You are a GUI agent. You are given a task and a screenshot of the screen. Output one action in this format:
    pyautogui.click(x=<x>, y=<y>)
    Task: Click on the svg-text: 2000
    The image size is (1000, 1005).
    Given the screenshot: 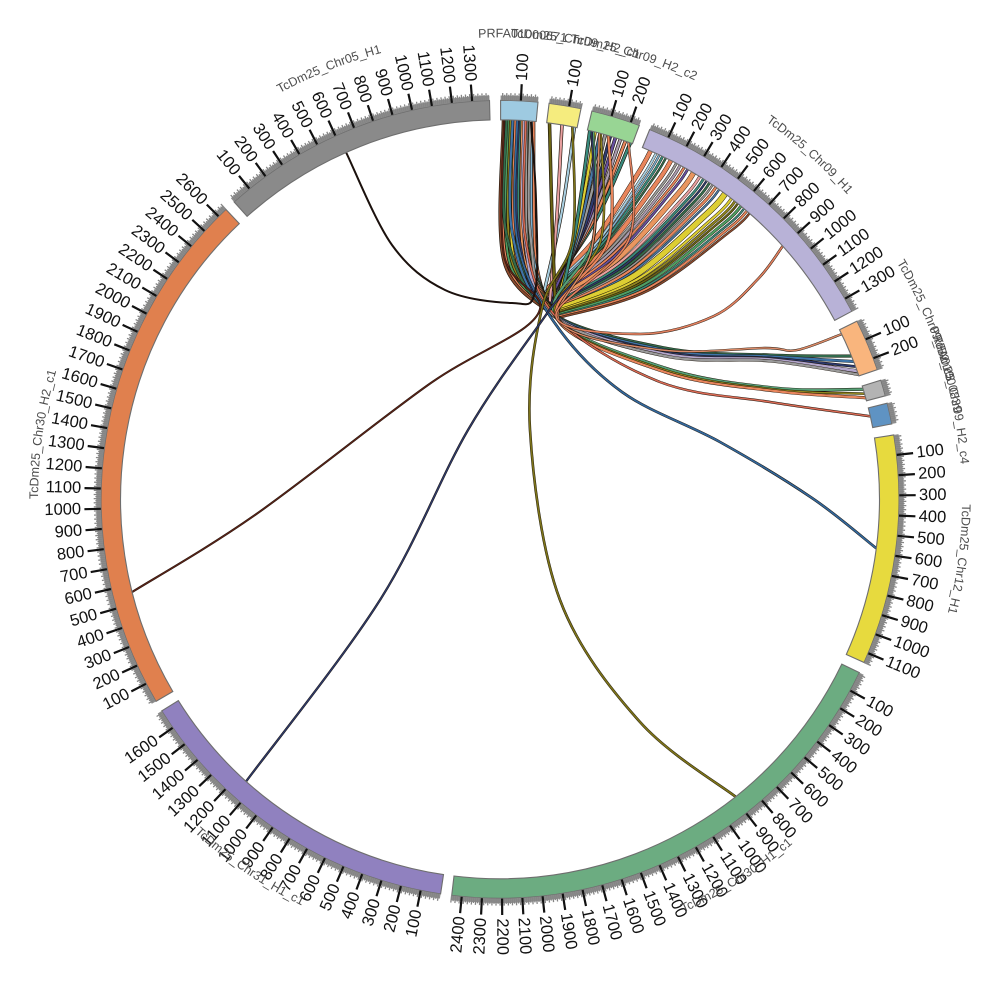 What is the action you would take?
    pyautogui.click(x=547, y=934)
    